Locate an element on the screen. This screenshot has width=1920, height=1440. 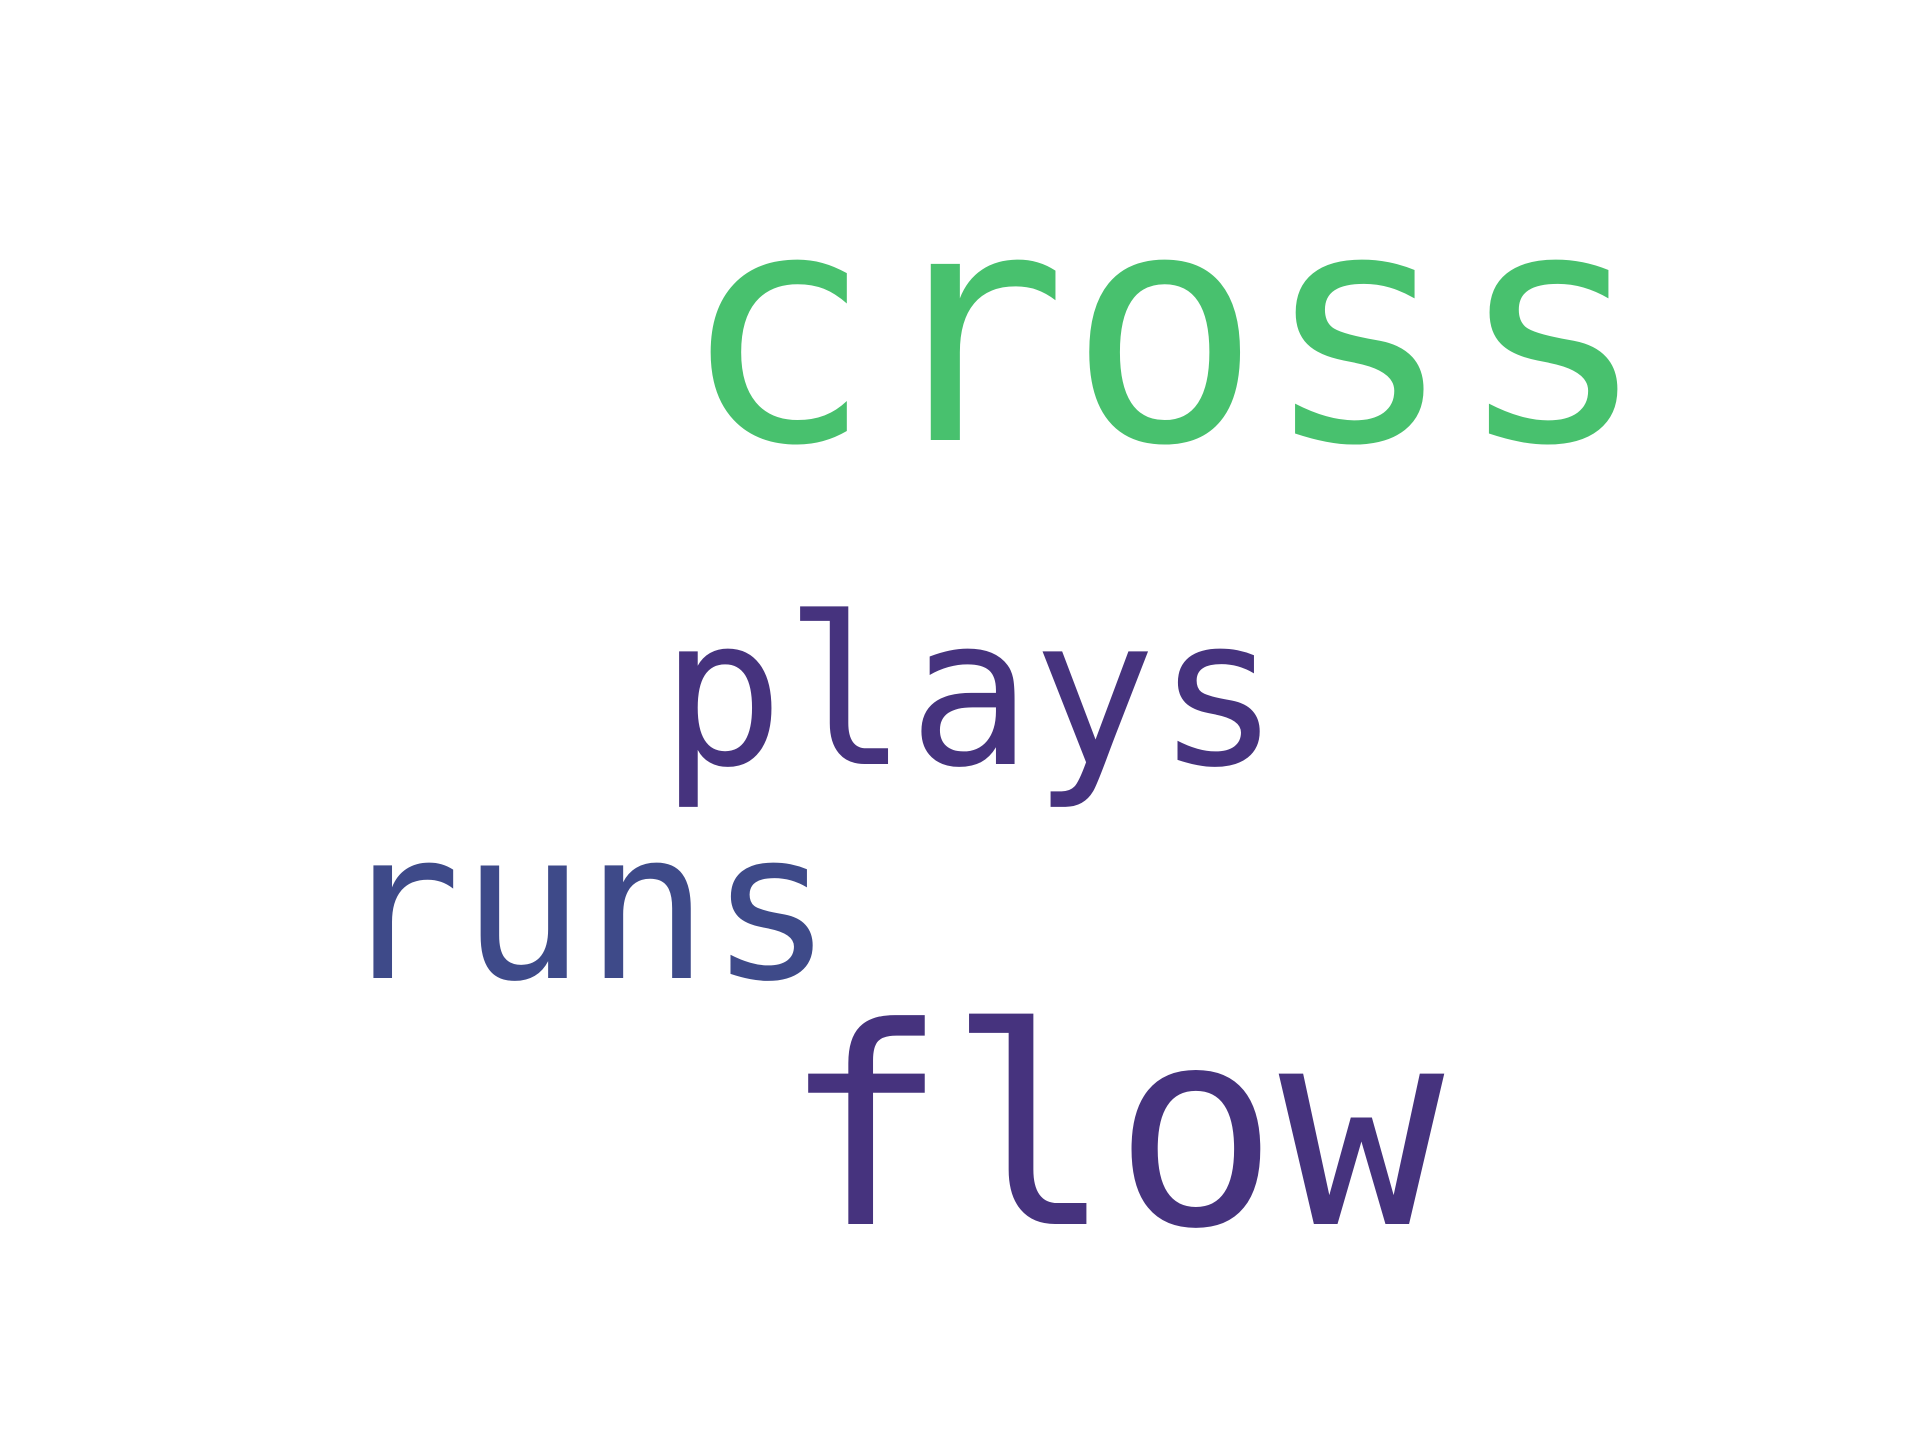
word-runs: runs is located at coordinates (585, 907).